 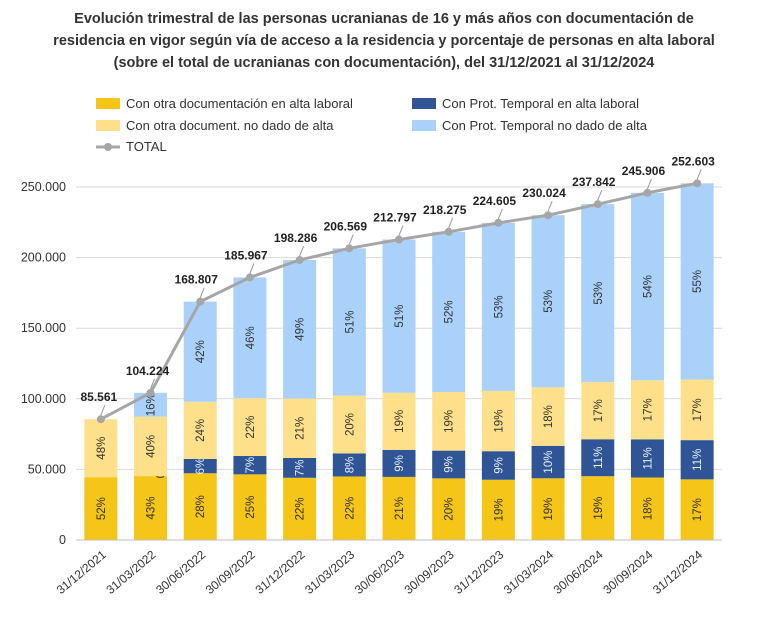 I want to click on pct-label: 43%, so click(x=152, y=508).